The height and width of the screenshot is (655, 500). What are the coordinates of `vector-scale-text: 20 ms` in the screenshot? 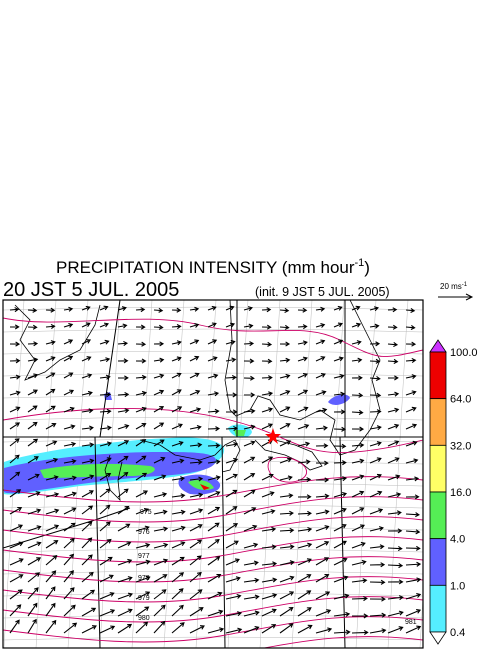 It's located at (451, 286).